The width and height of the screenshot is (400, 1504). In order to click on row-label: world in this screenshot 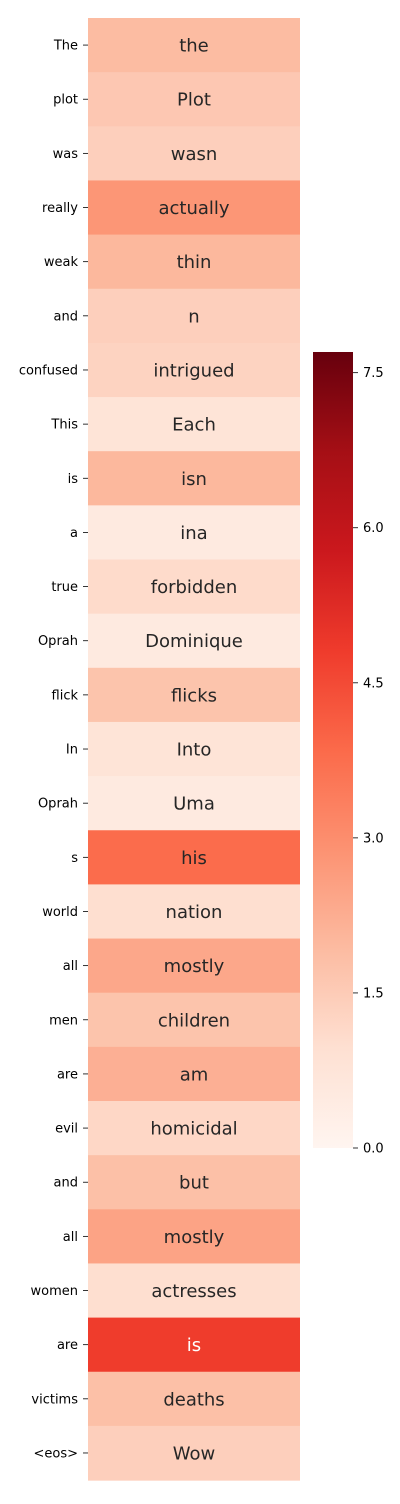, I will do `click(60, 912)`.